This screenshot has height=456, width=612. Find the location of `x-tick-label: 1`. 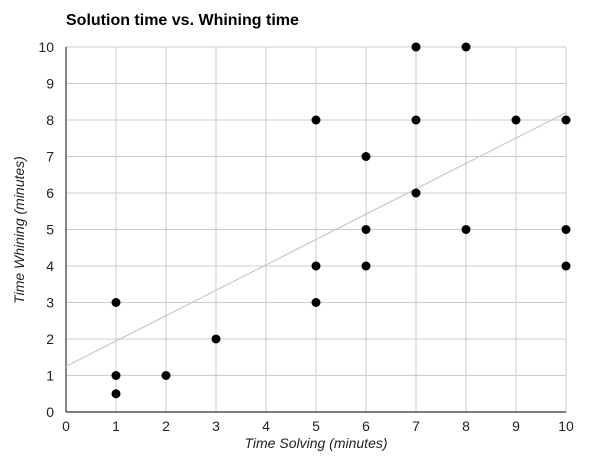

x-tick-label: 1 is located at coordinates (116, 426).